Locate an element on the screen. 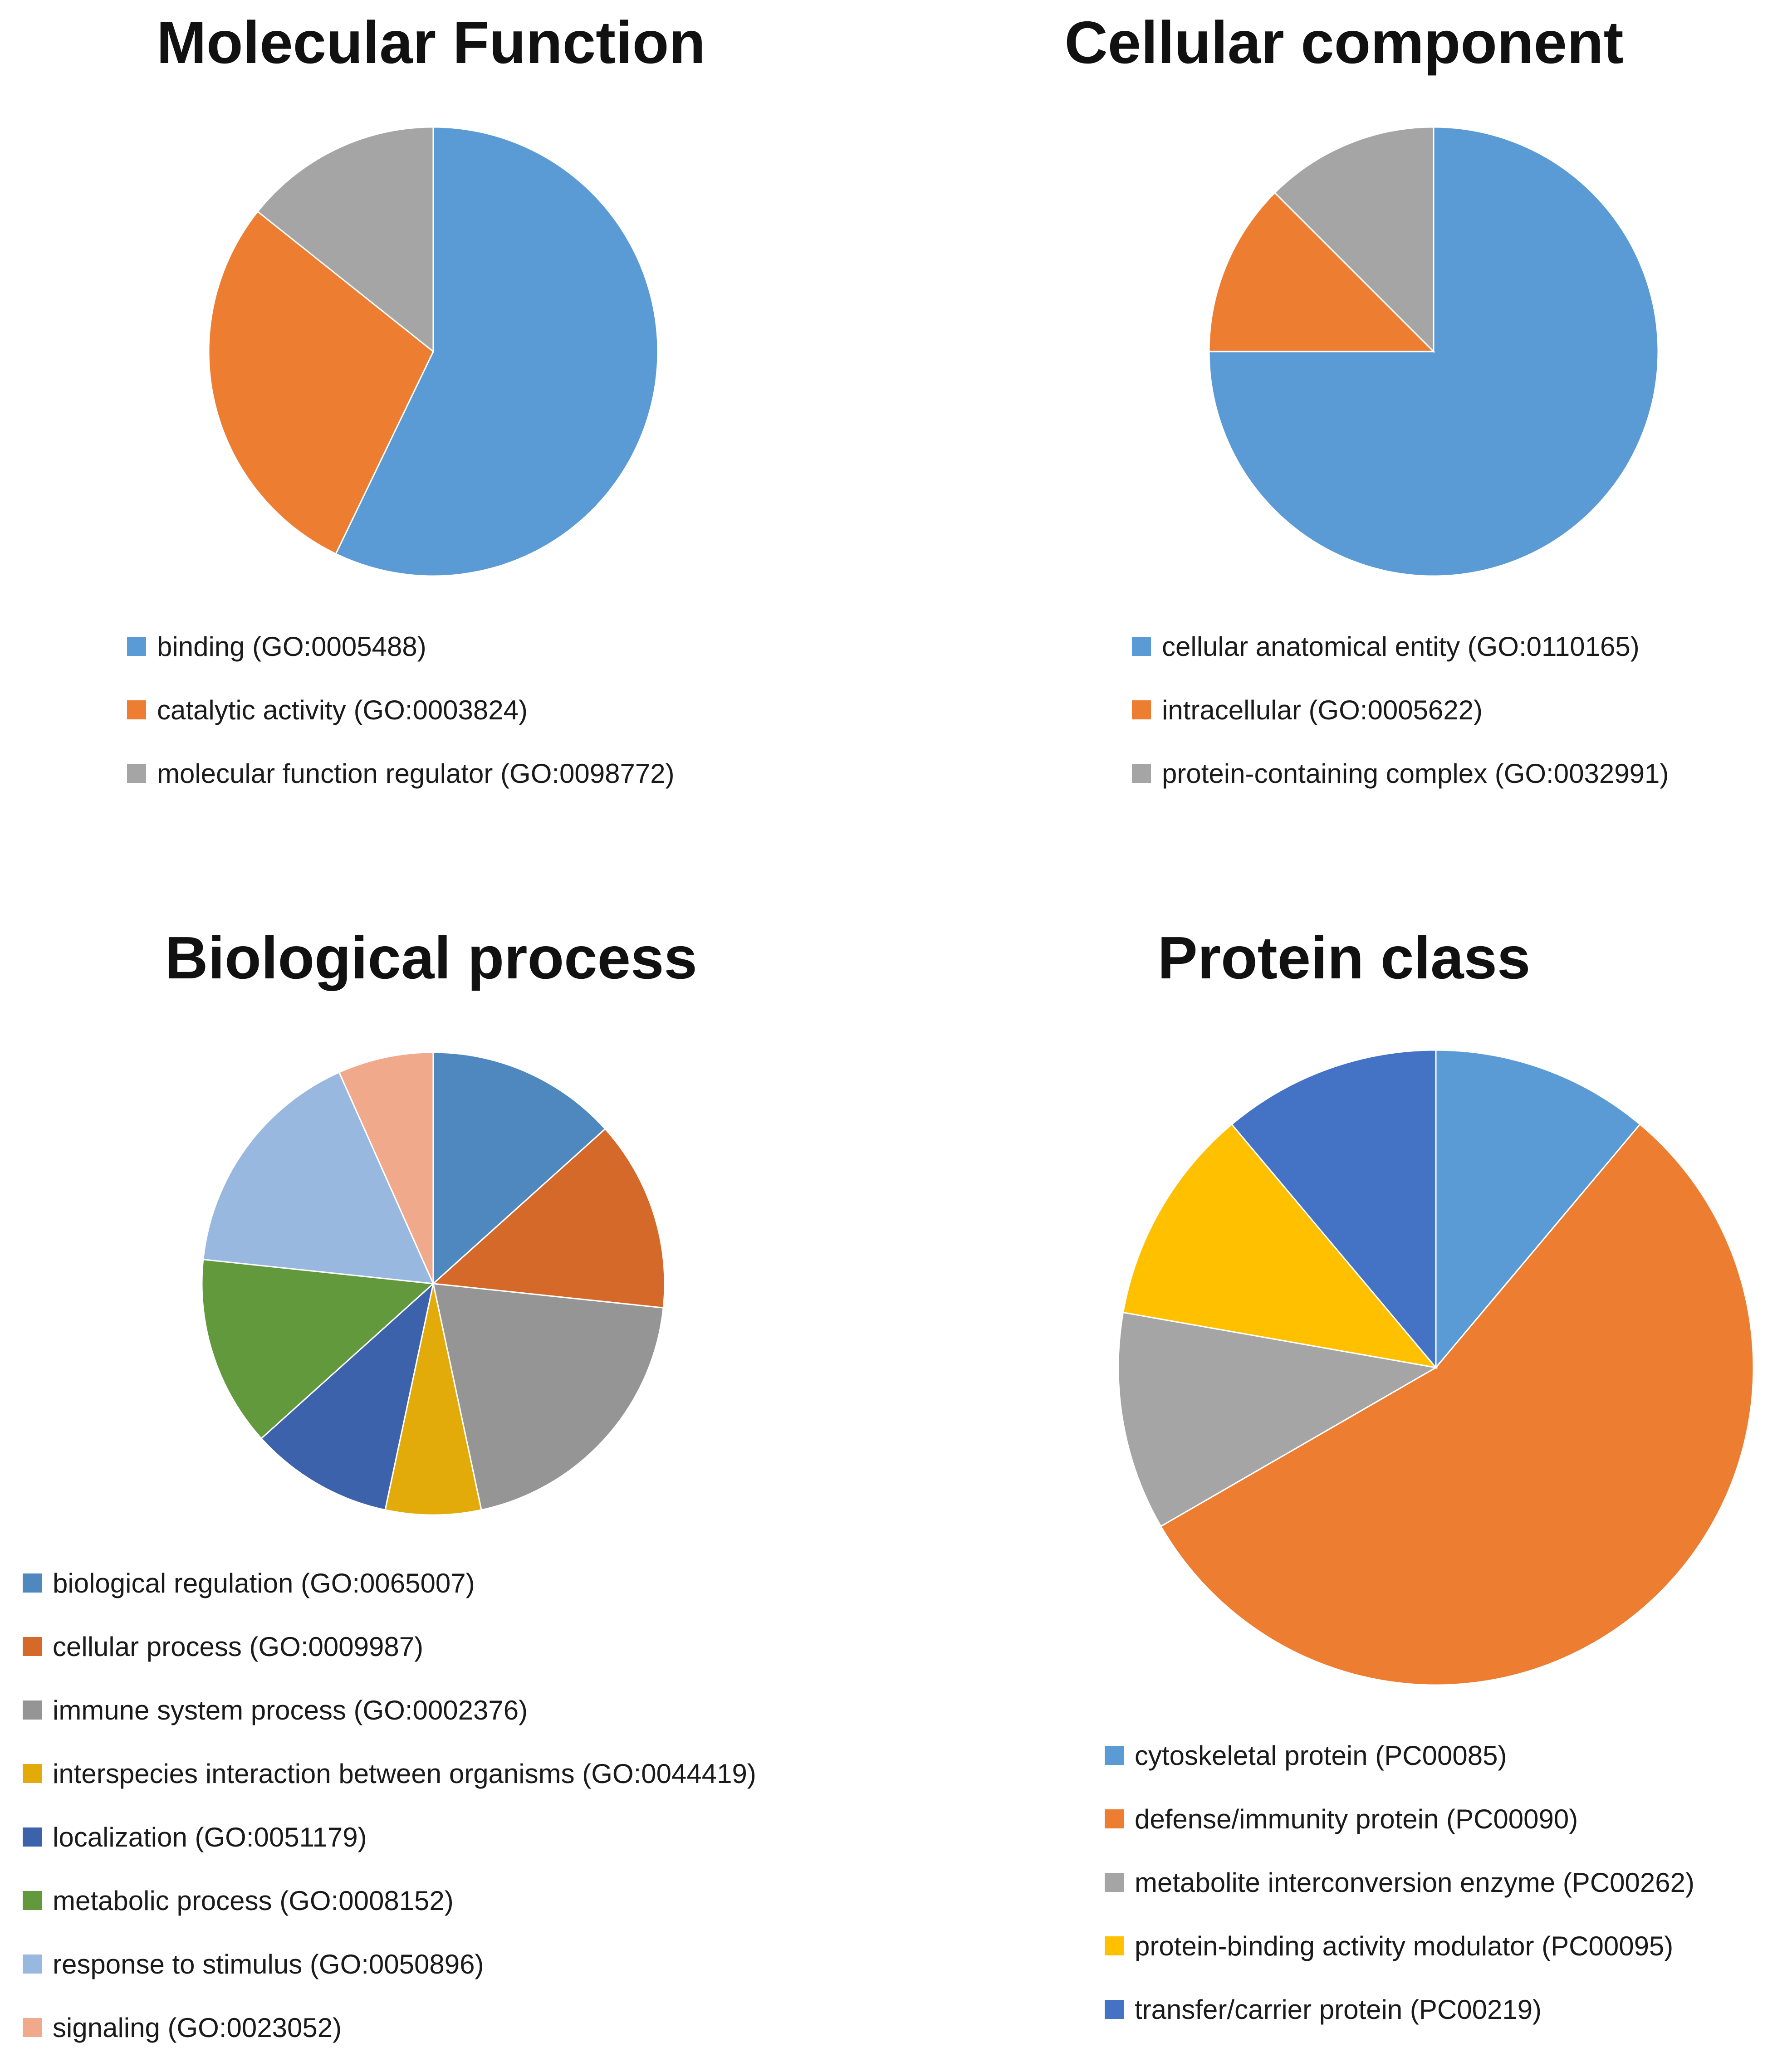 This screenshot has width=1792, height=2062. pie-molecular-function is located at coordinates (433, 351).